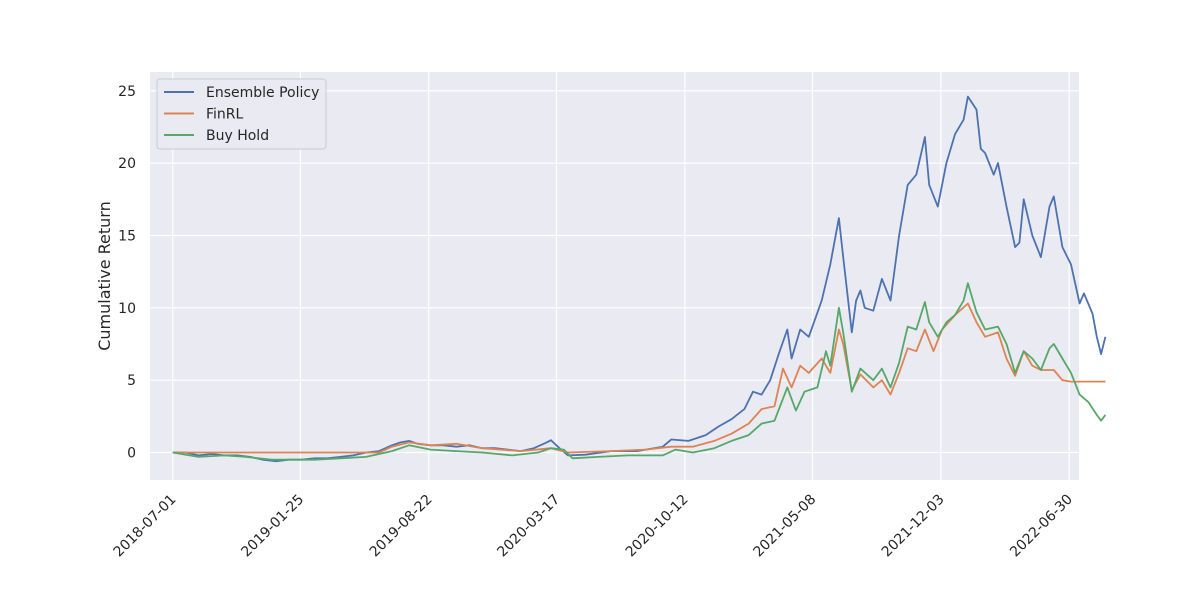  What do you see at coordinates (127, 164) in the screenshot?
I see `y-tick-label: 20` at bounding box center [127, 164].